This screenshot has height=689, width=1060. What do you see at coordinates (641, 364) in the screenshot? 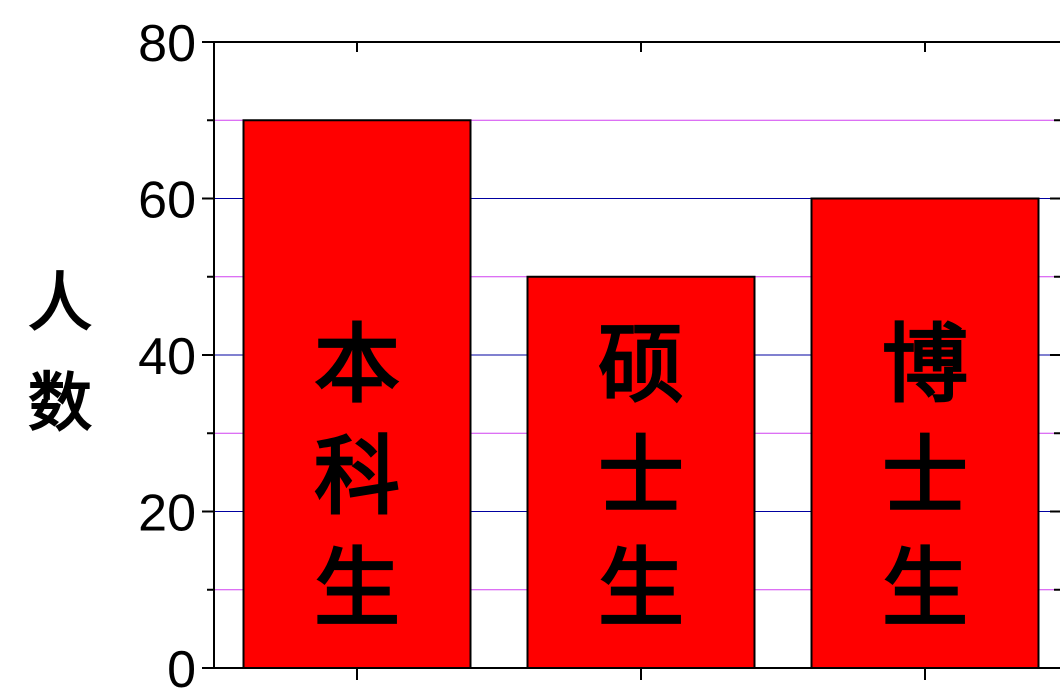
I see `bar-label-char: 硕` at bounding box center [641, 364].